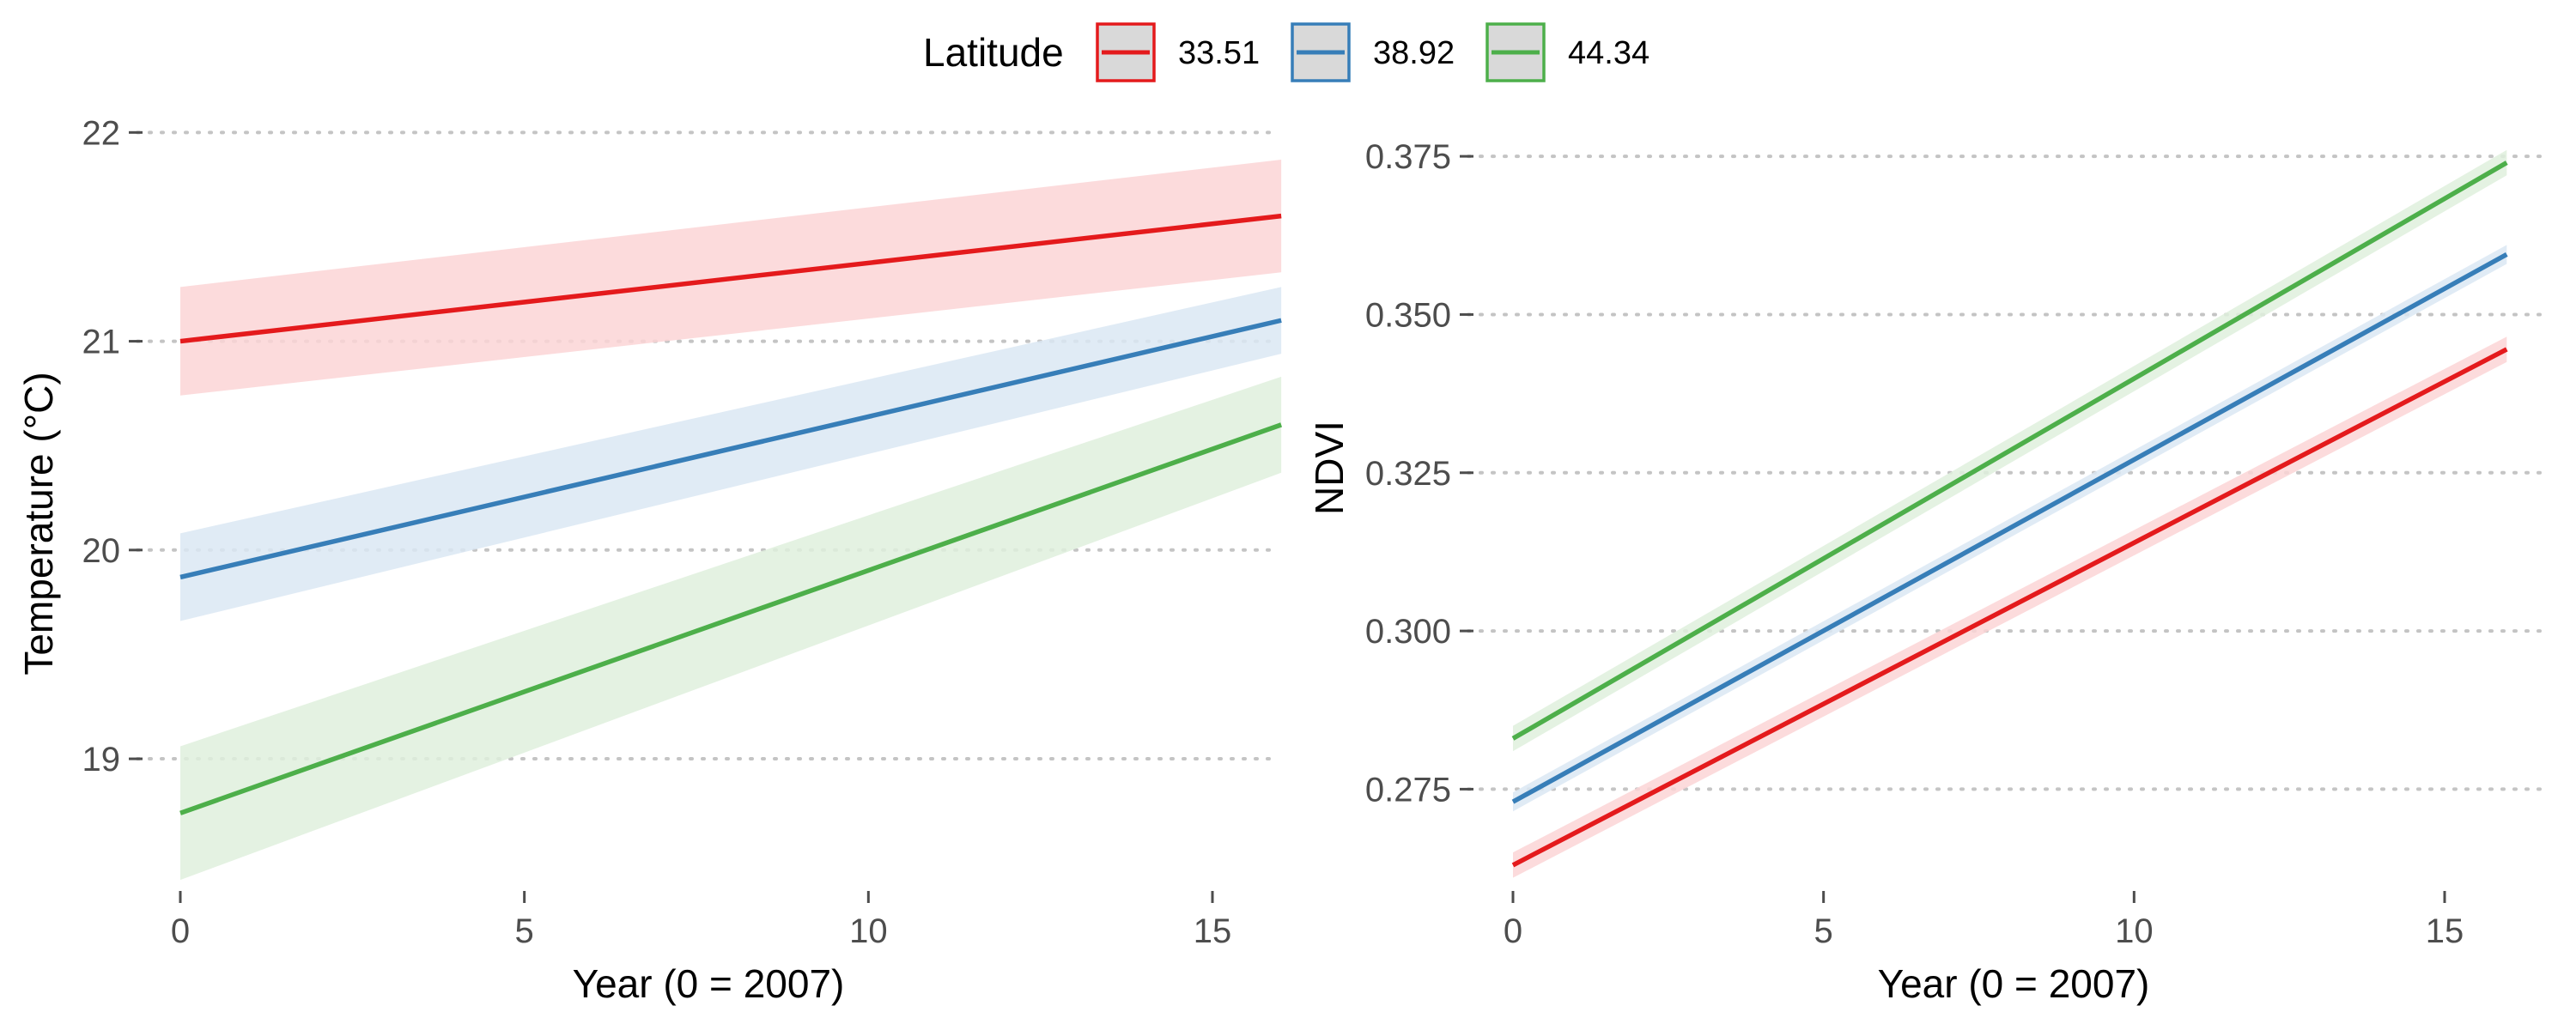  I want to click on legend-label-38-92: 38.92, so click(1414, 53).